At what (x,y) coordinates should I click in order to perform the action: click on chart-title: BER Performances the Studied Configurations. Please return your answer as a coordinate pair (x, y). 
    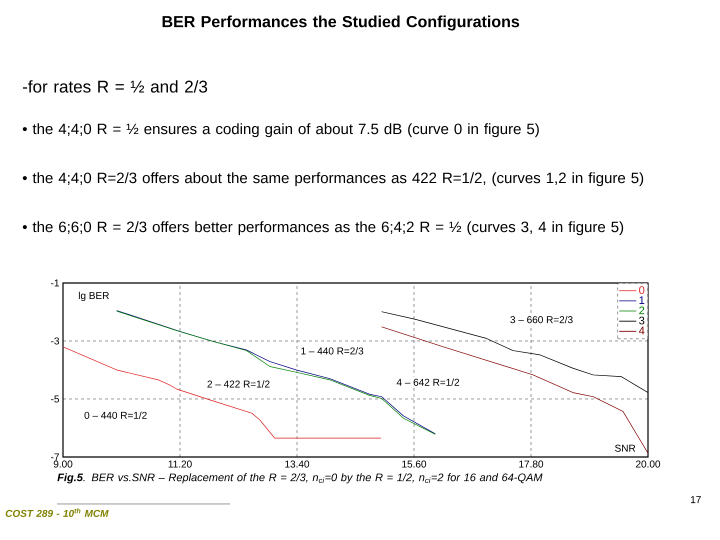
    Looking at the image, I should click on (341, 23).